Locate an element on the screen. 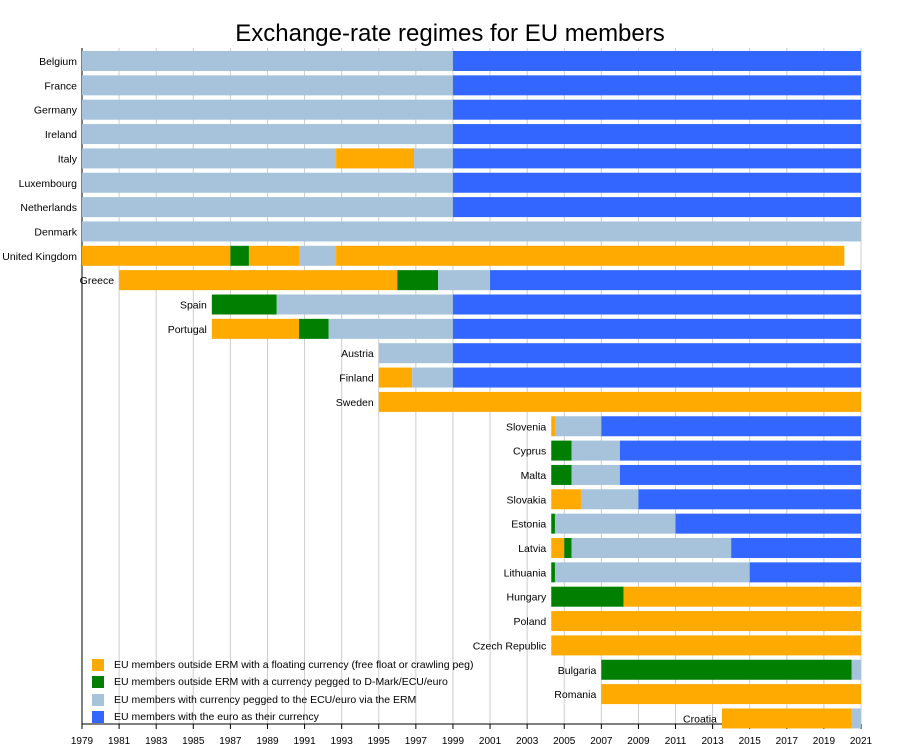 Image resolution: width=900 pixels, height=755 pixels. country-row-denmark: Denmark is located at coordinates (447, 231).